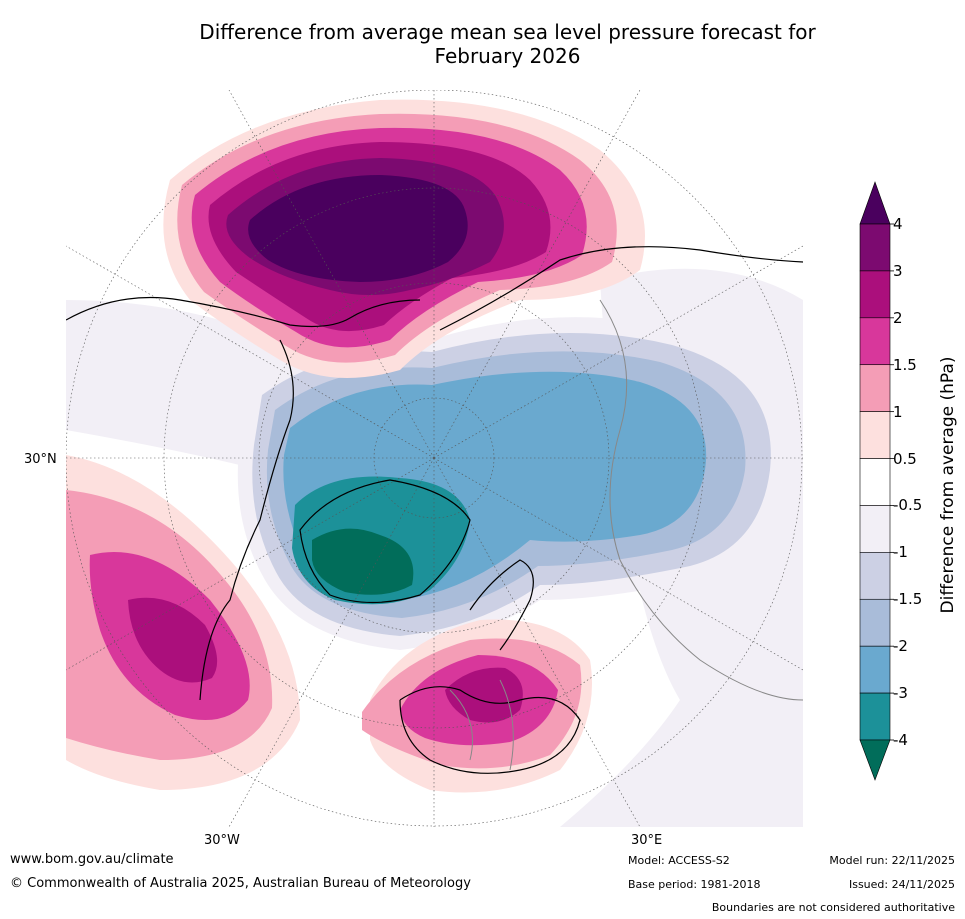 The height and width of the screenshot is (919, 965). Describe the element at coordinates (908, 599) in the screenshot. I see `colorbar-tick-label: -1.5` at that location.